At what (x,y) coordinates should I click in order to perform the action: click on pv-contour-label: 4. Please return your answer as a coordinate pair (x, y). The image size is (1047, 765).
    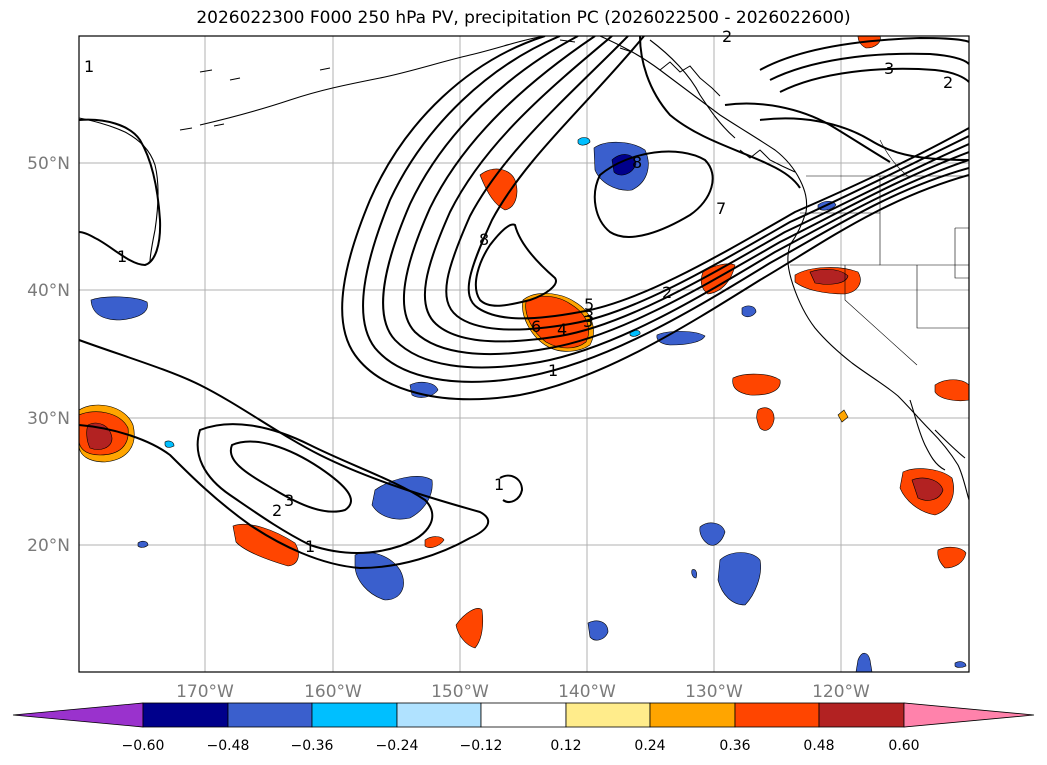
    Looking at the image, I should click on (562, 329).